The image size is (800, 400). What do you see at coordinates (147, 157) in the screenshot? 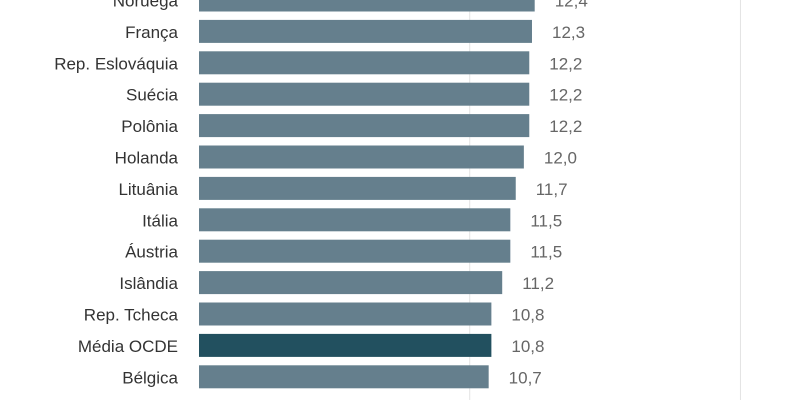
I see `category-label: Holanda` at bounding box center [147, 157].